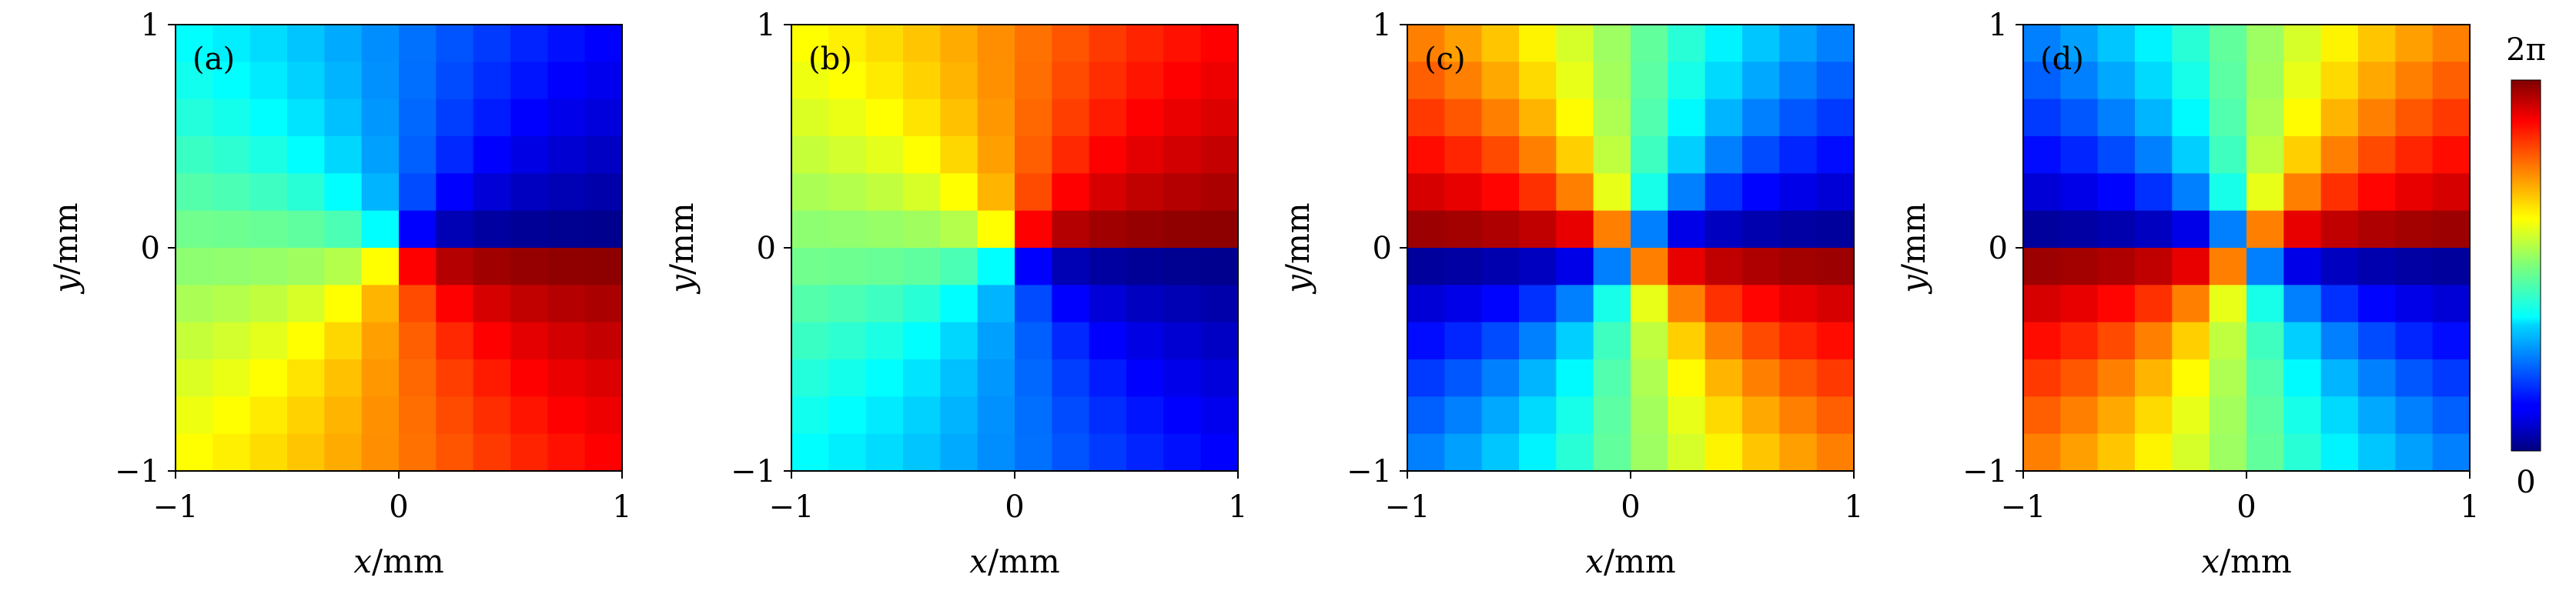 Image resolution: width=2576 pixels, height=591 pixels. I want to click on y-tick-label: 0, so click(766, 248).